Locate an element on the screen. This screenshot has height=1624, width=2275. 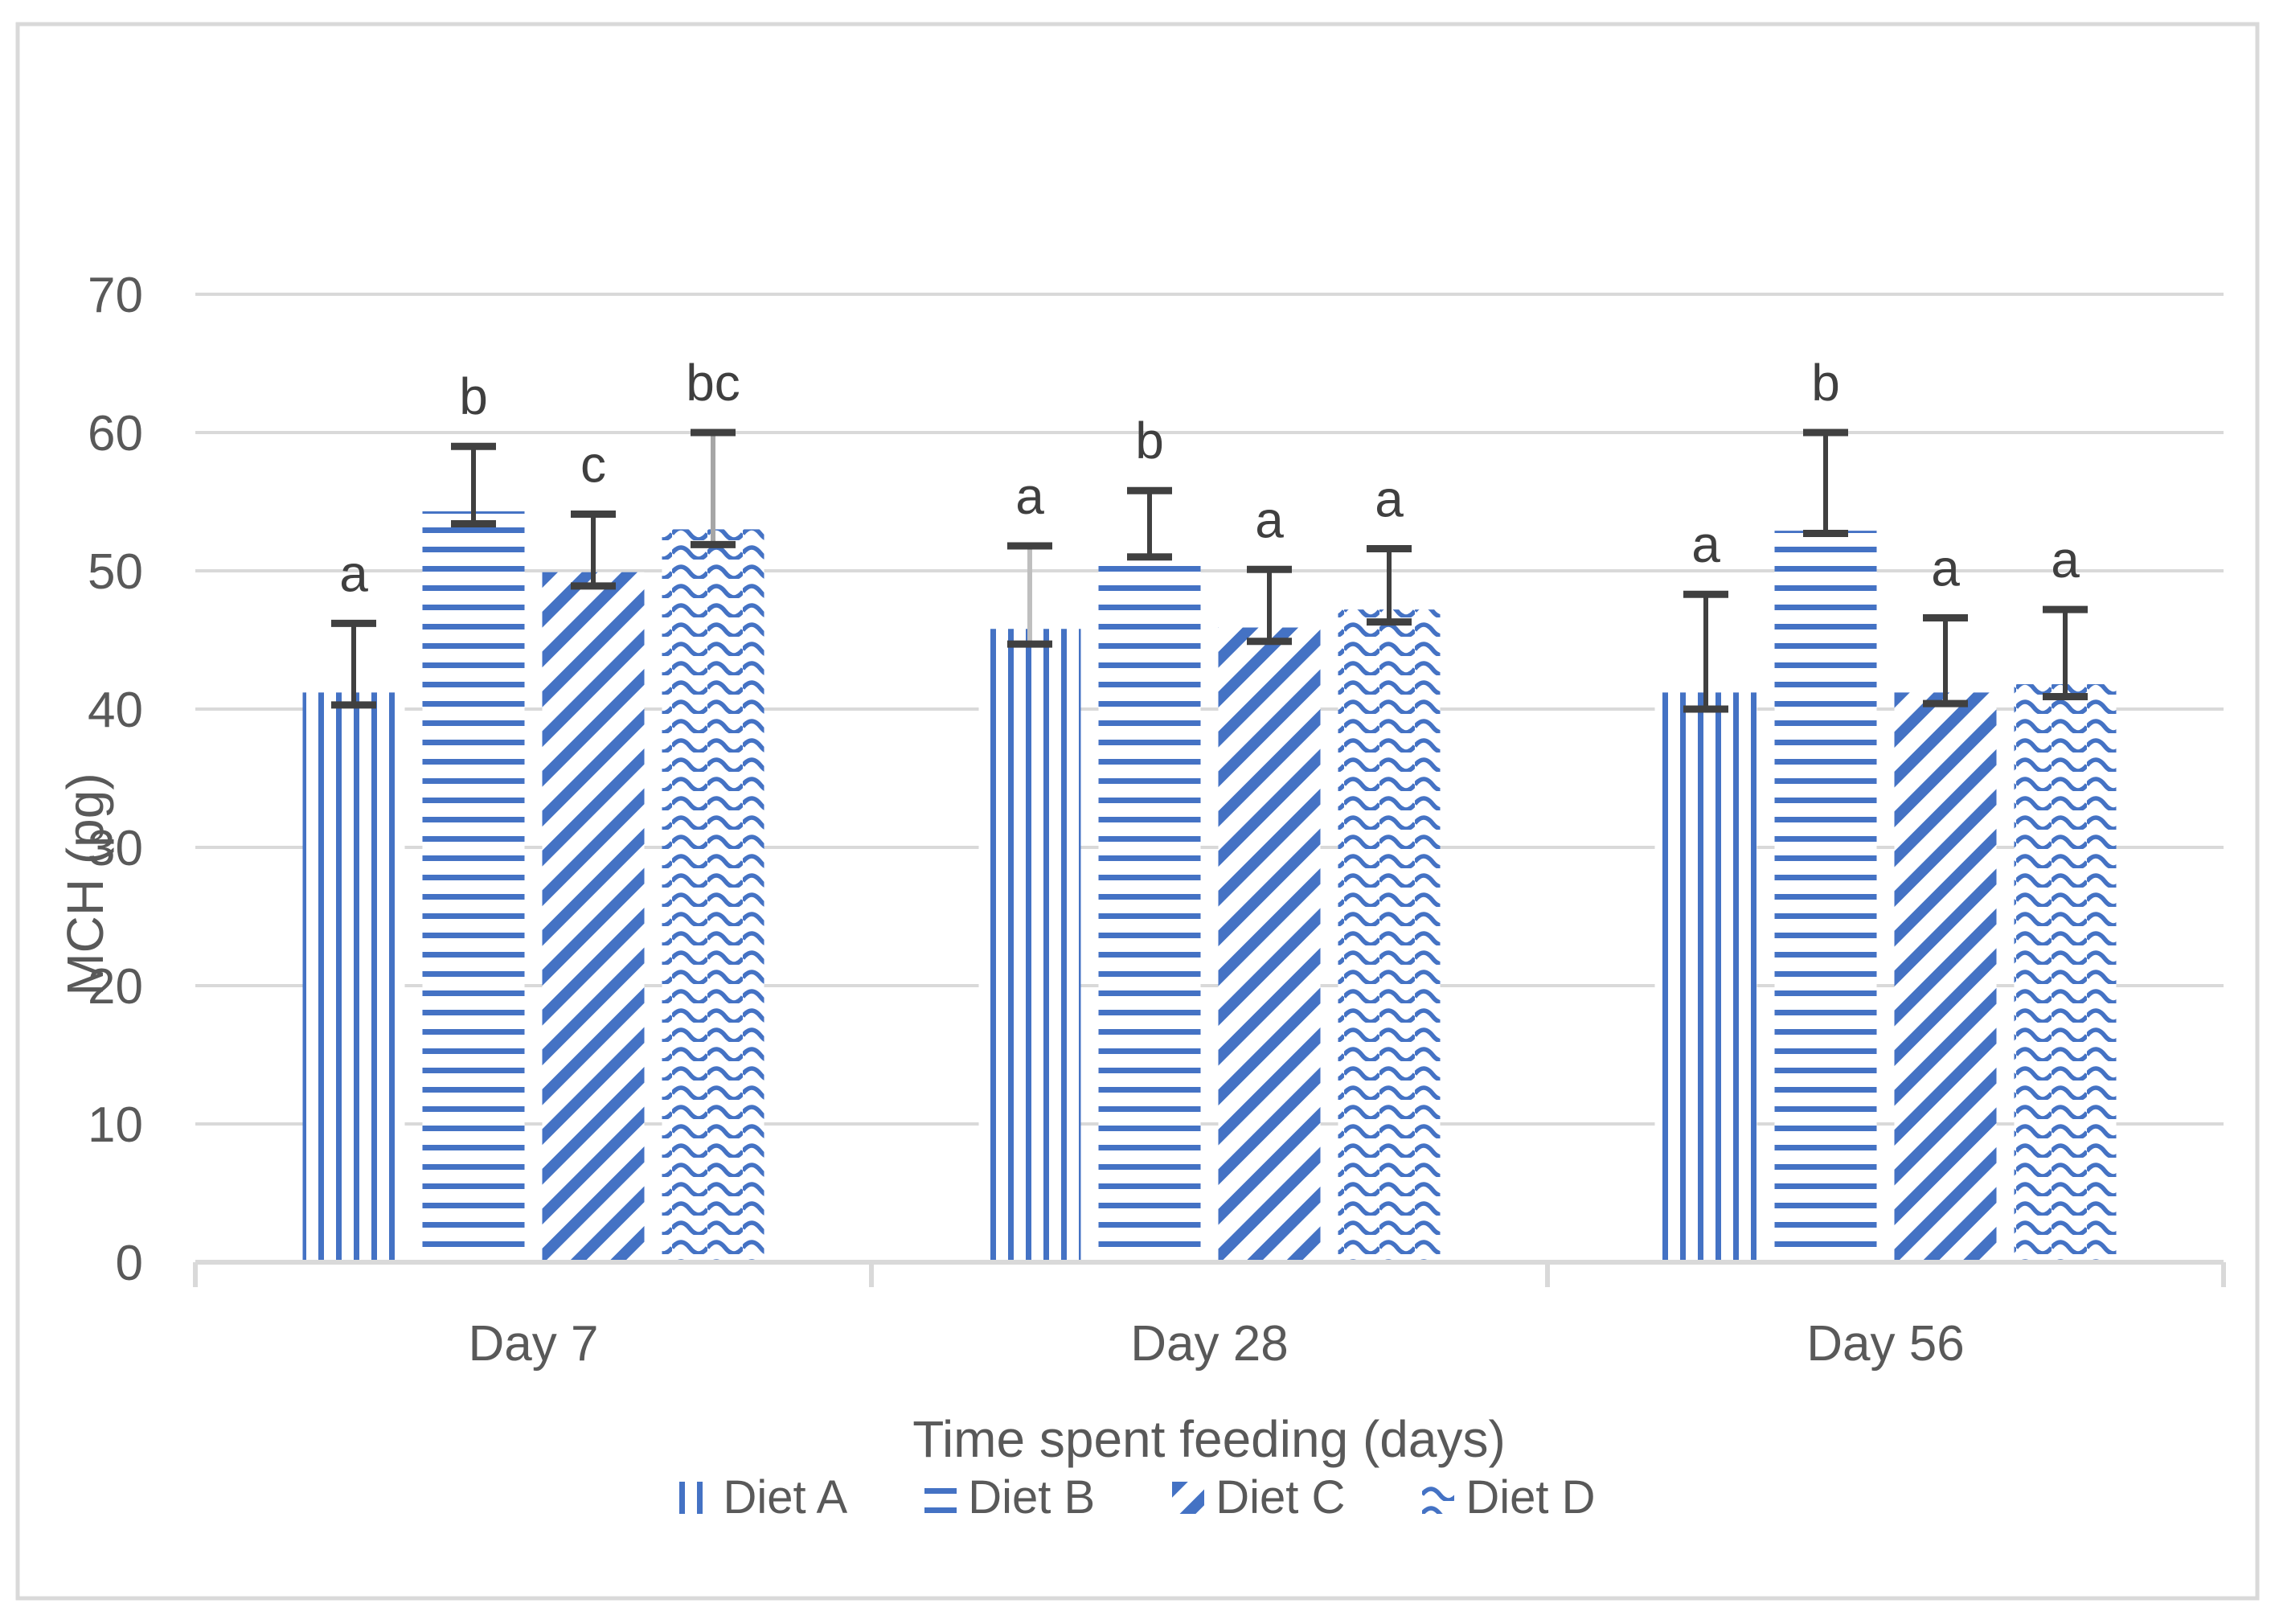
bar-day7-diet-d is located at coordinates (713, 895).